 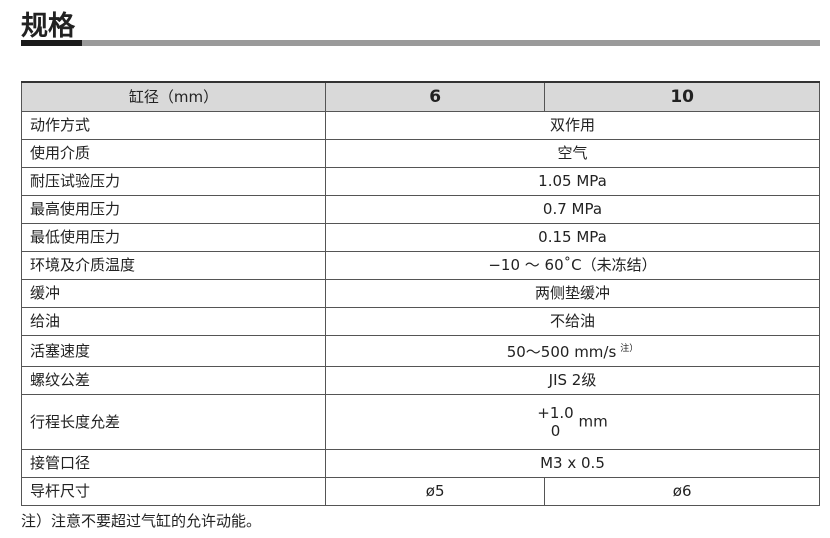 I want to click on table-row: 接管口径 M3 x 0.5, so click(x=420, y=463).